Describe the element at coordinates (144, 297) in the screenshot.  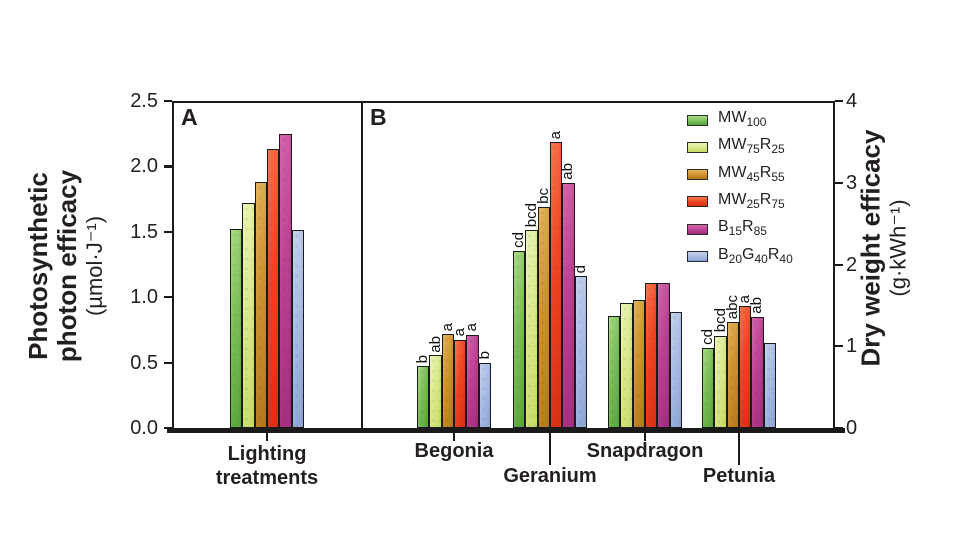
I see `y-axis-left-tick-label: 1.0` at that location.